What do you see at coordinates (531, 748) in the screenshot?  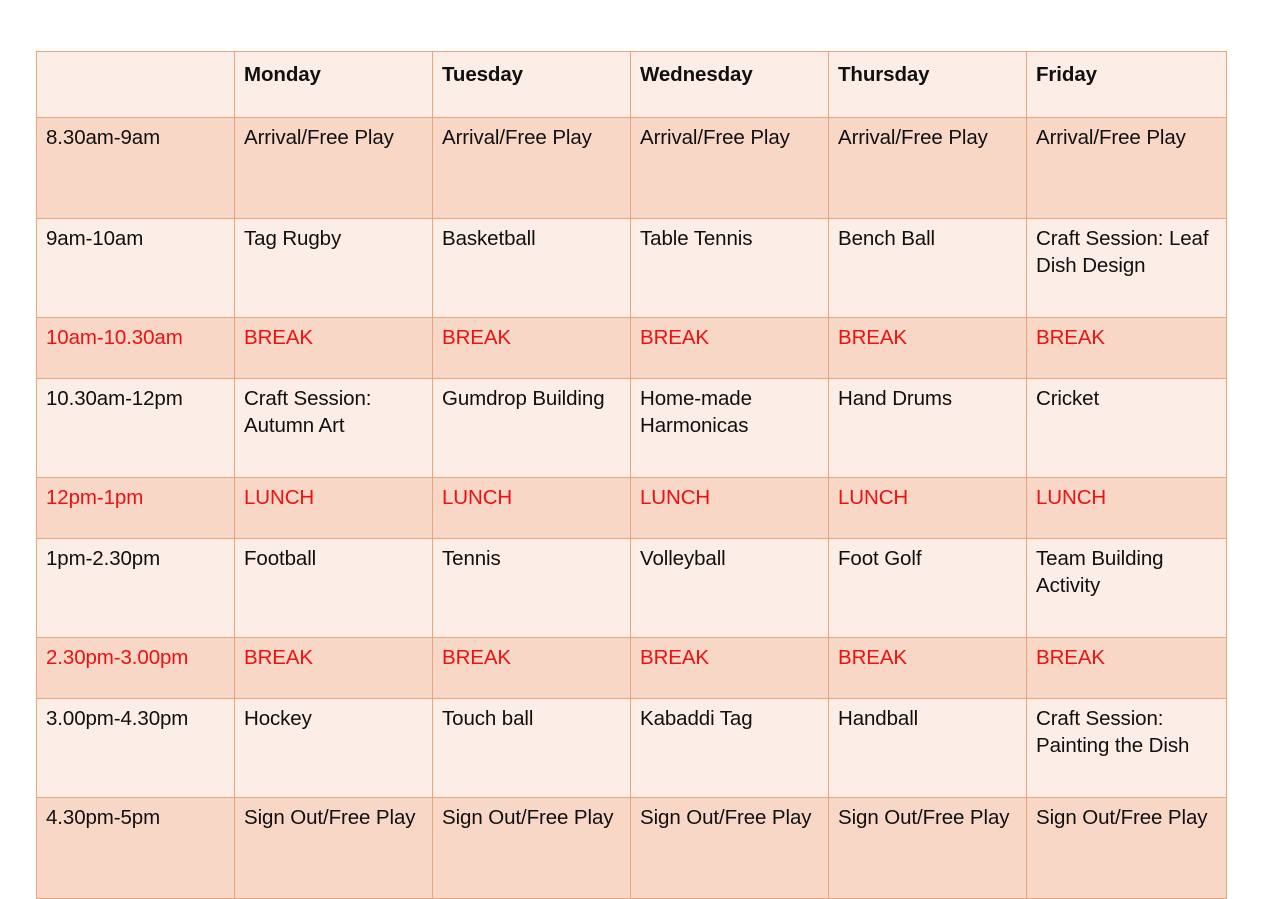 I see `activity-cell: Touch ball` at bounding box center [531, 748].